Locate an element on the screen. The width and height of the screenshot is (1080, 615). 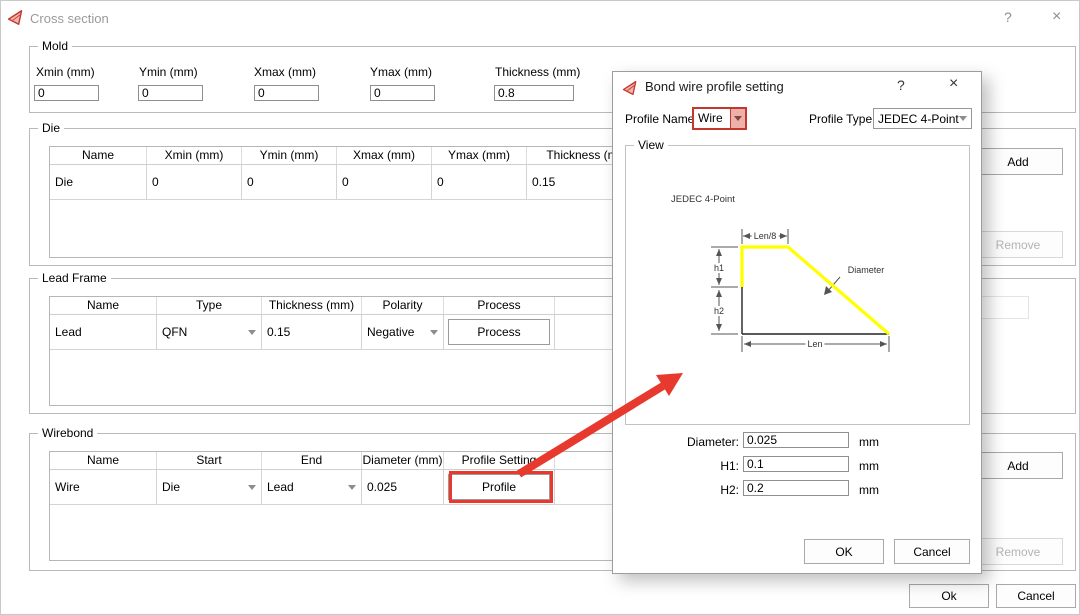
diameter-field-label: Diameter: is located at coordinates (712, 442).